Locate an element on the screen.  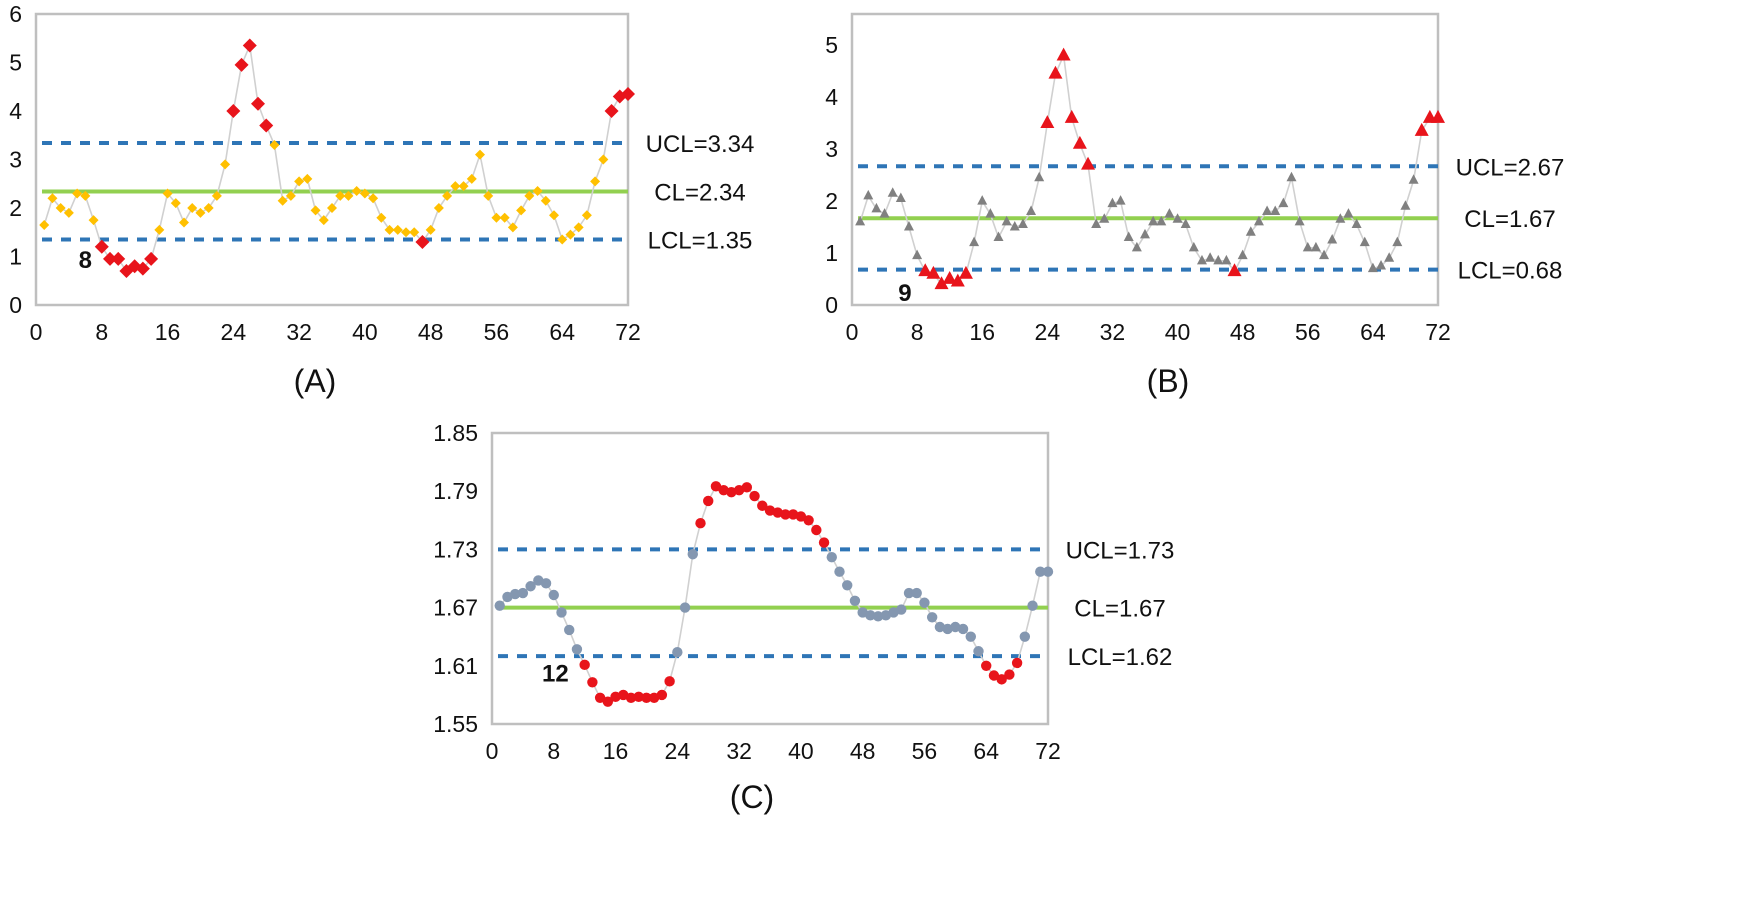
lcl-label: LCL=0.68 is located at coordinates (1510, 271).